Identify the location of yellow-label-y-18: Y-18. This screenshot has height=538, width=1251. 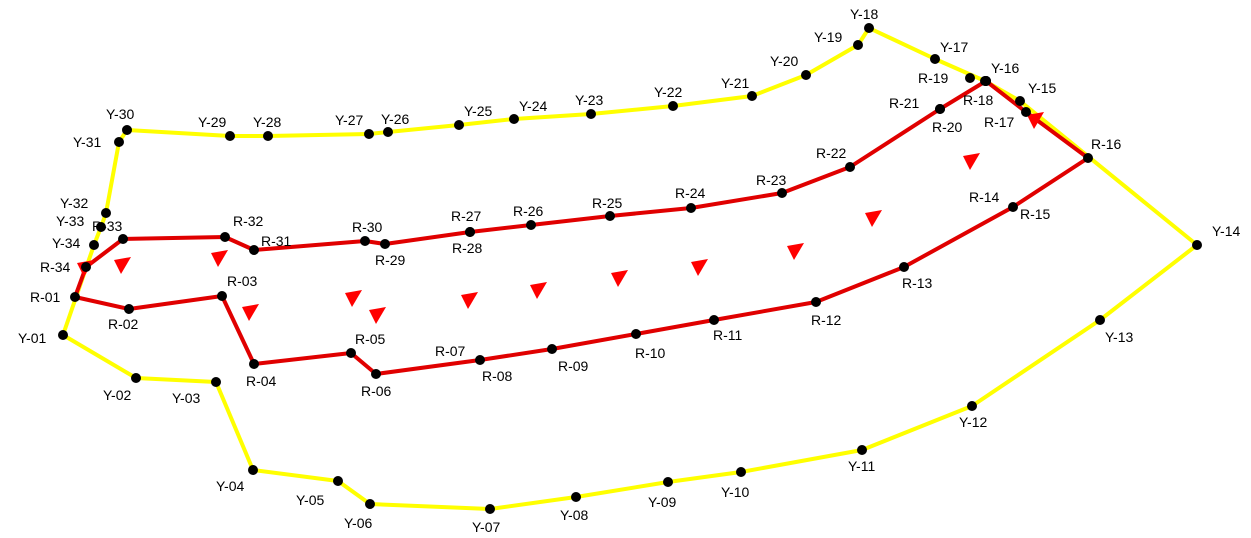
(864, 14).